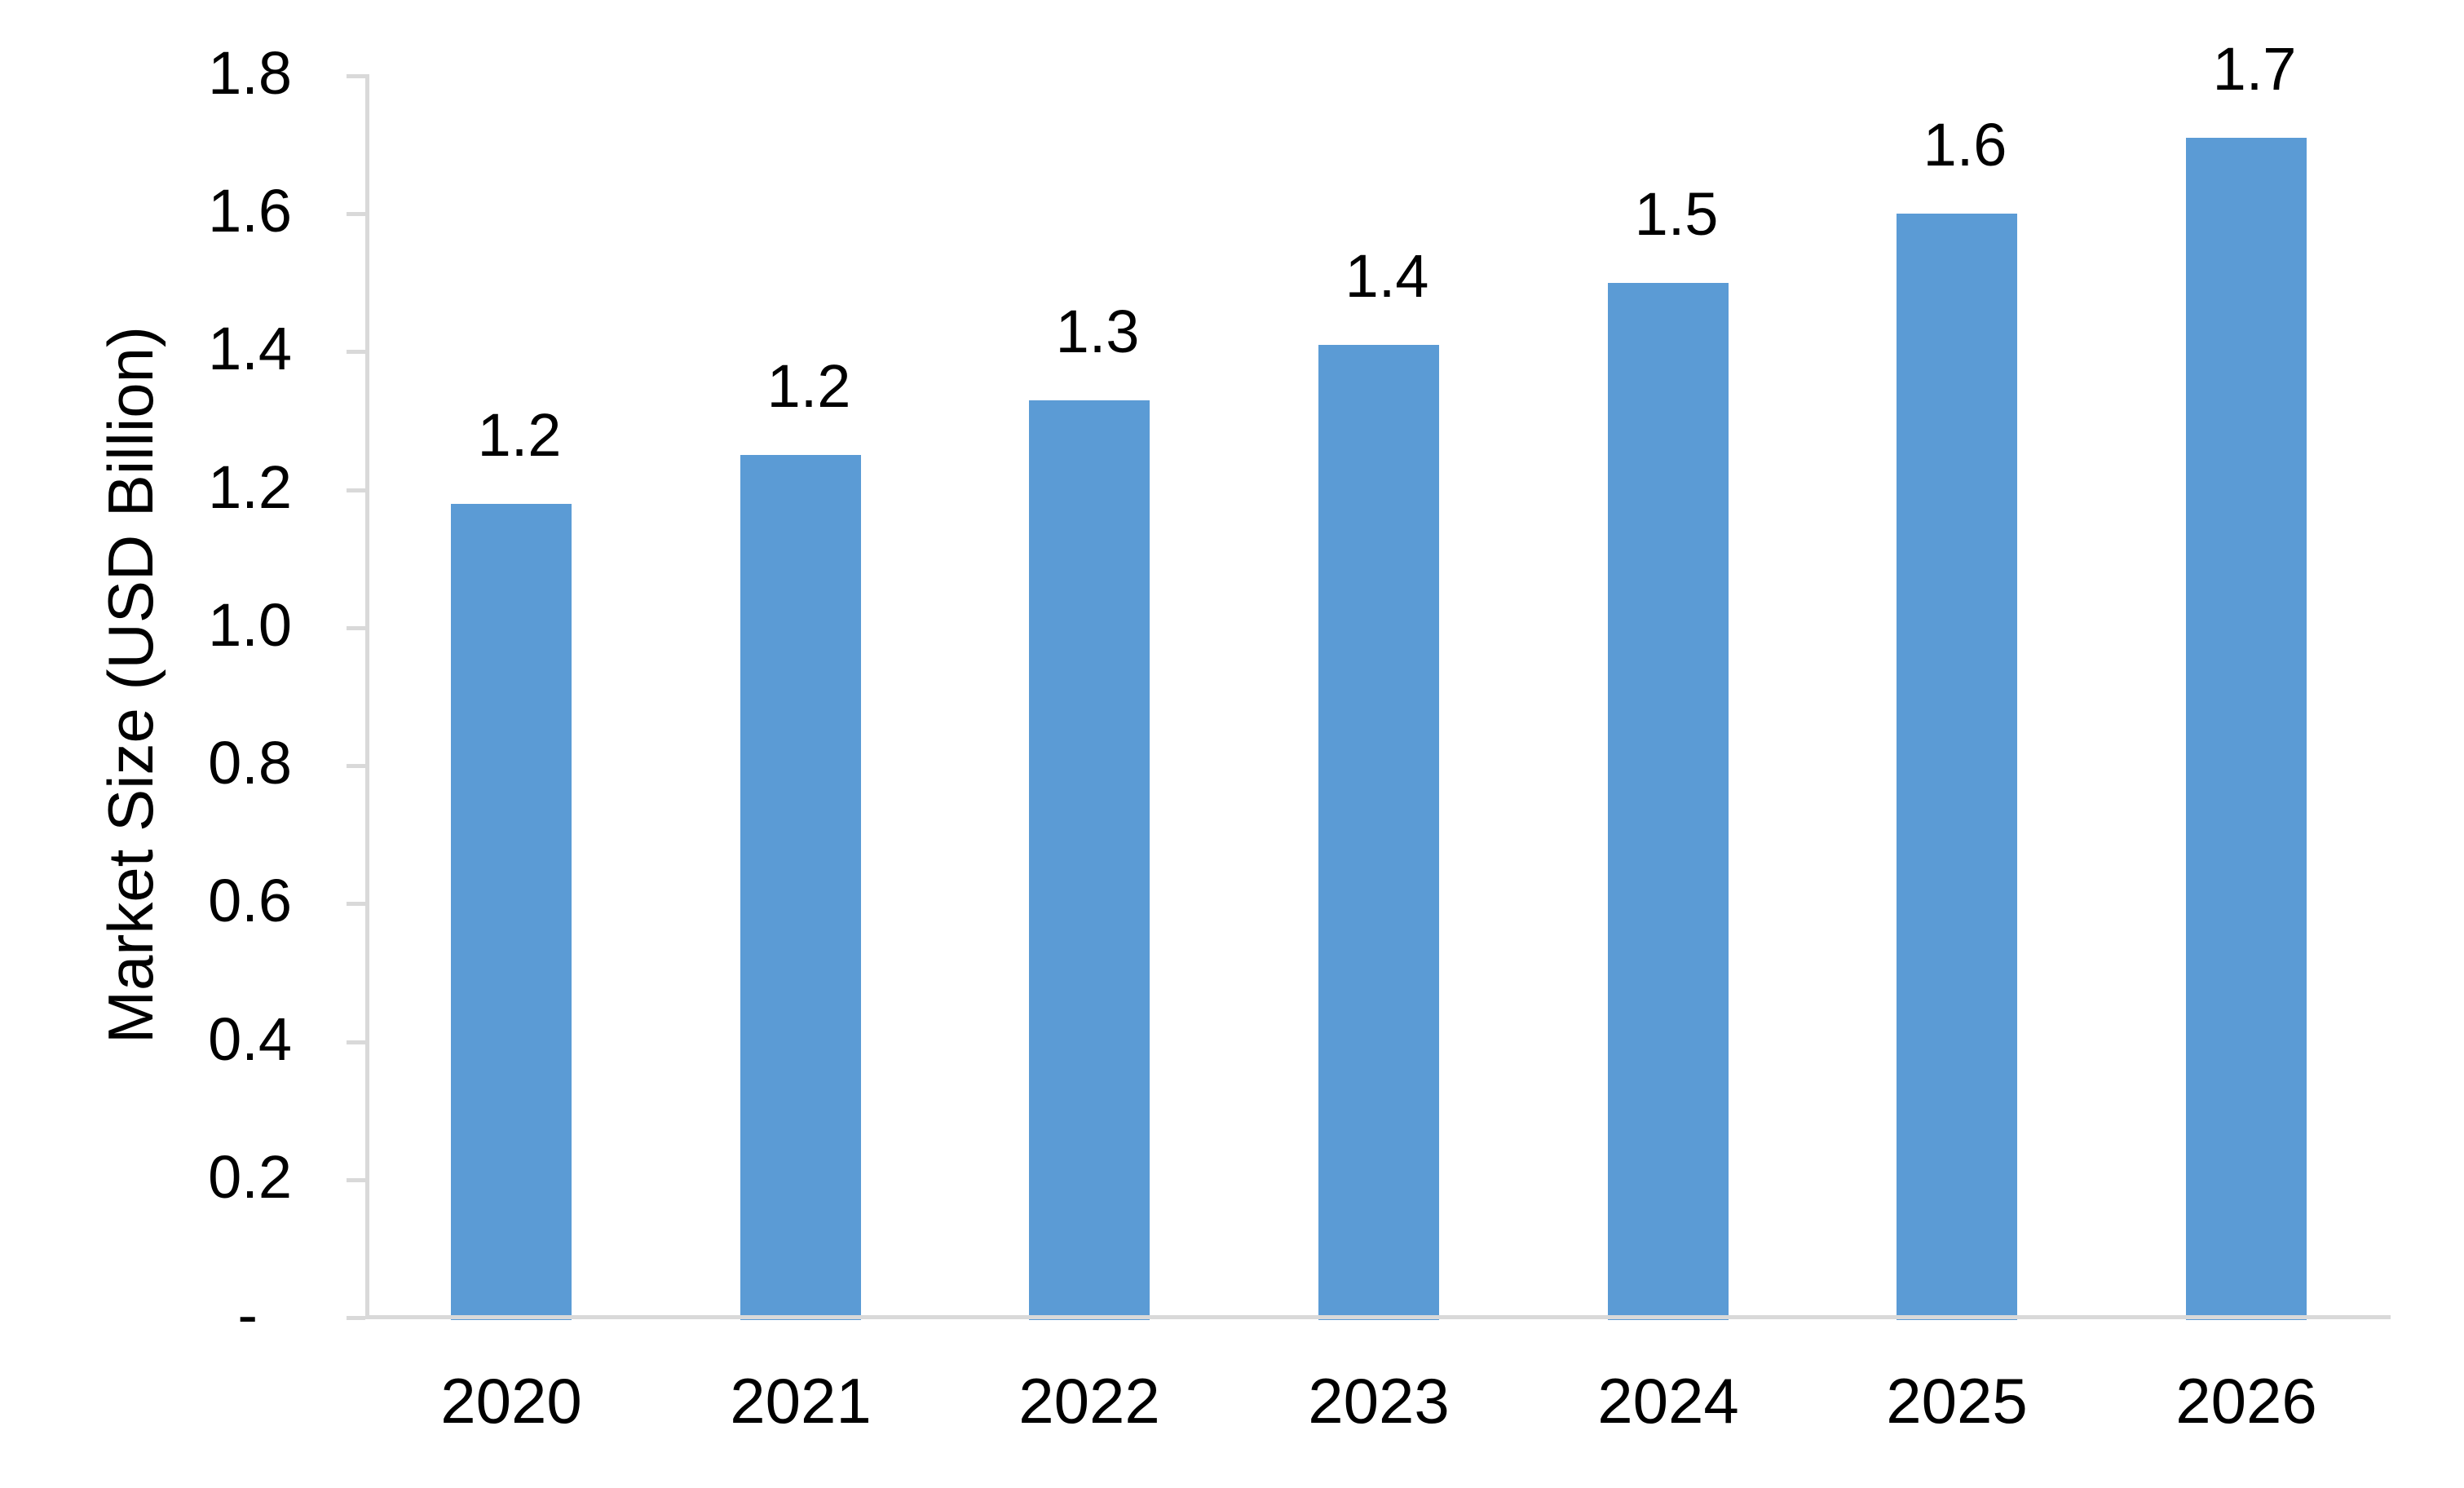 This screenshot has height=1488, width=2464. What do you see at coordinates (1965, 145) in the screenshot?
I see `bar-value-label: 1.6` at bounding box center [1965, 145].